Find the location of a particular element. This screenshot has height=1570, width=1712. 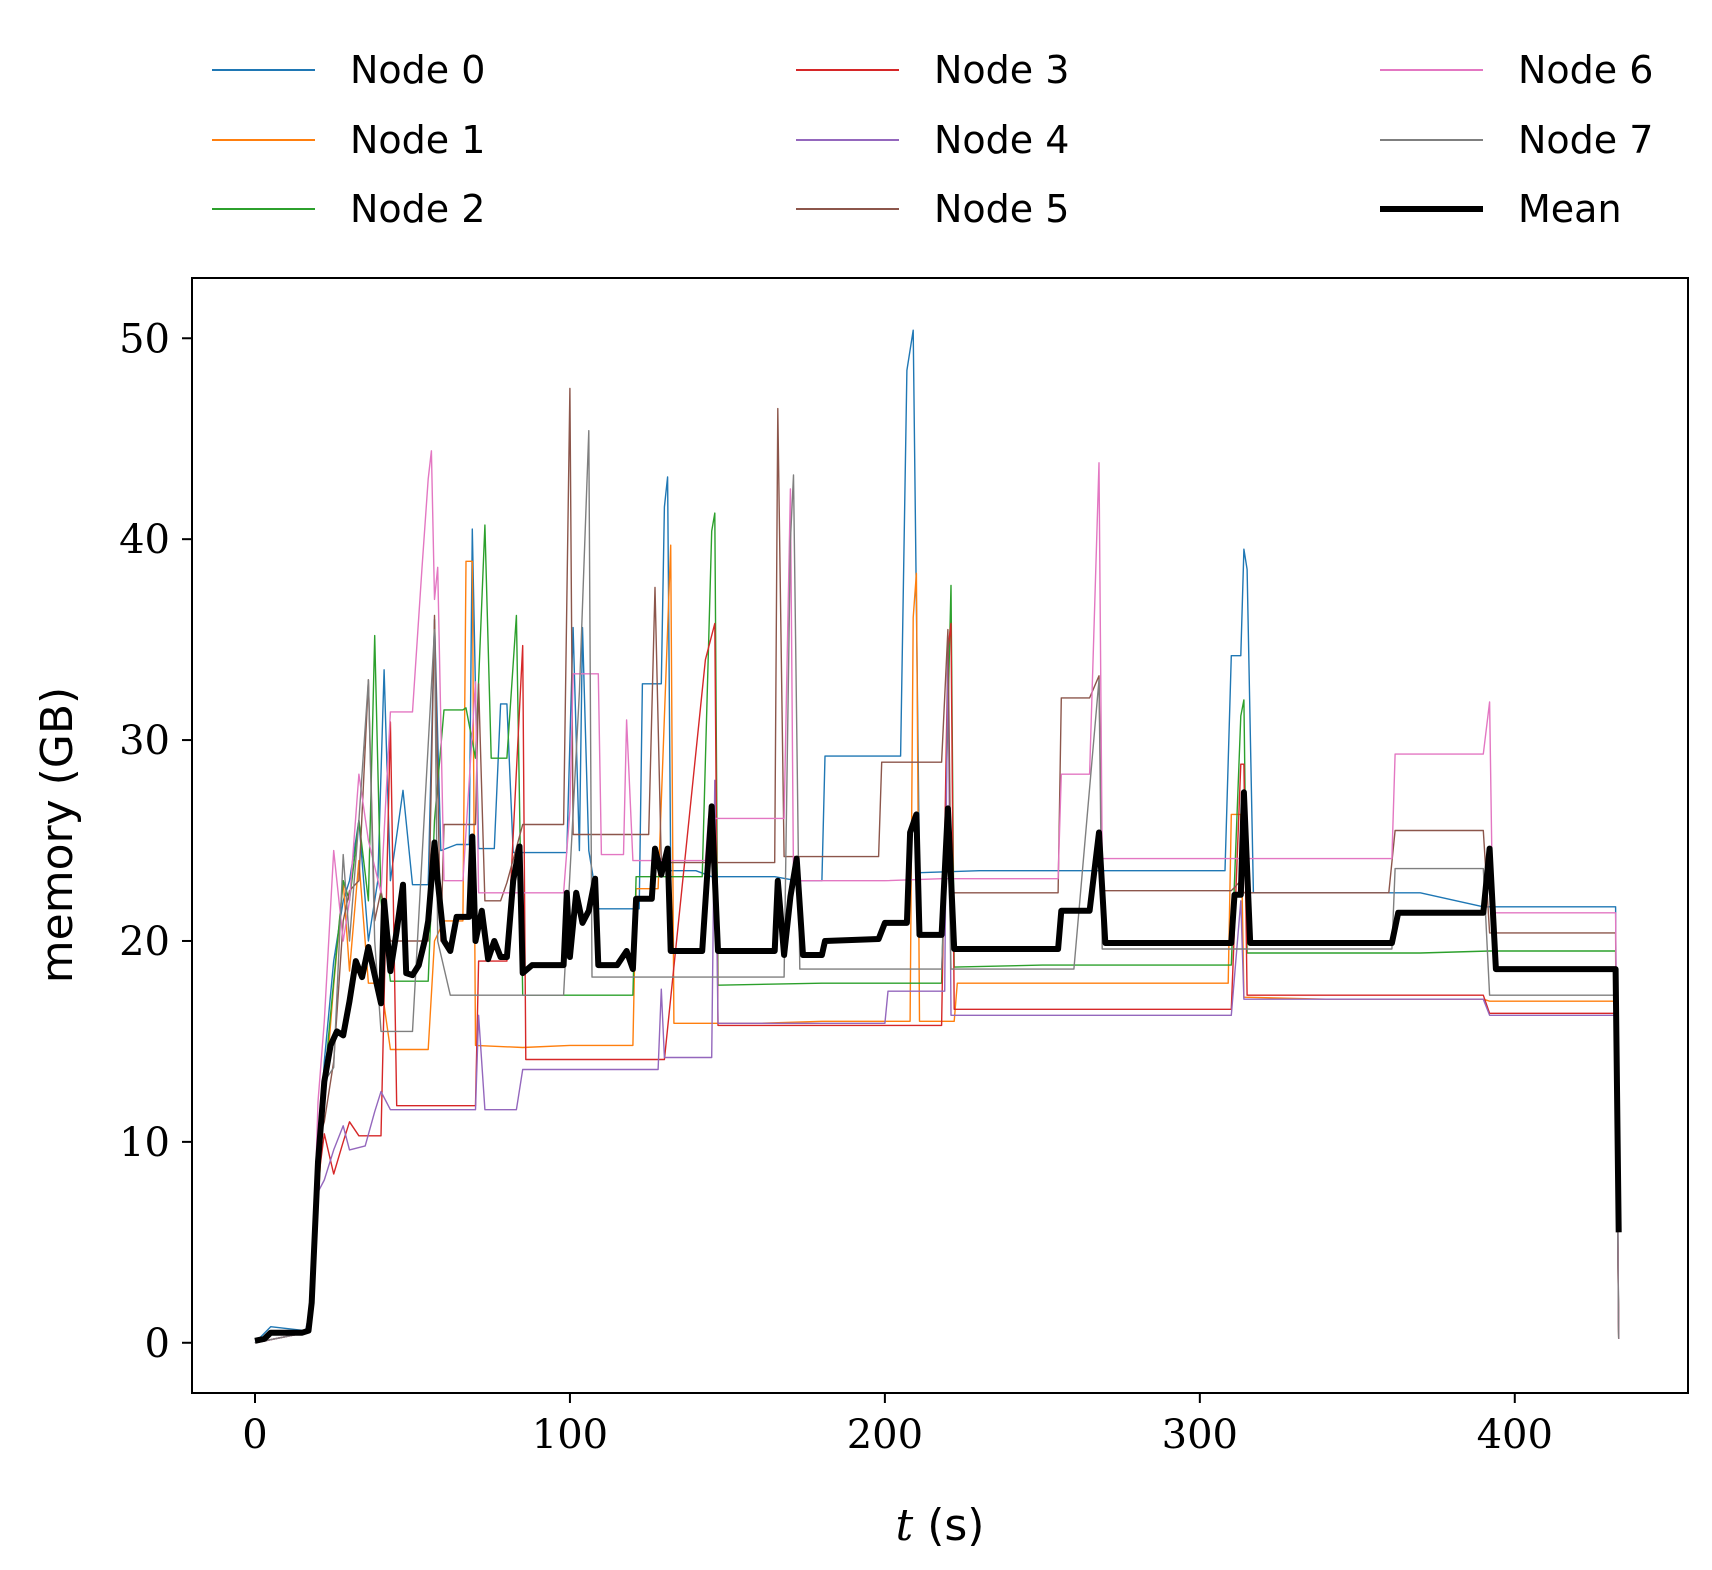

legend-label: Node 1 is located at coordinates (417, 140).